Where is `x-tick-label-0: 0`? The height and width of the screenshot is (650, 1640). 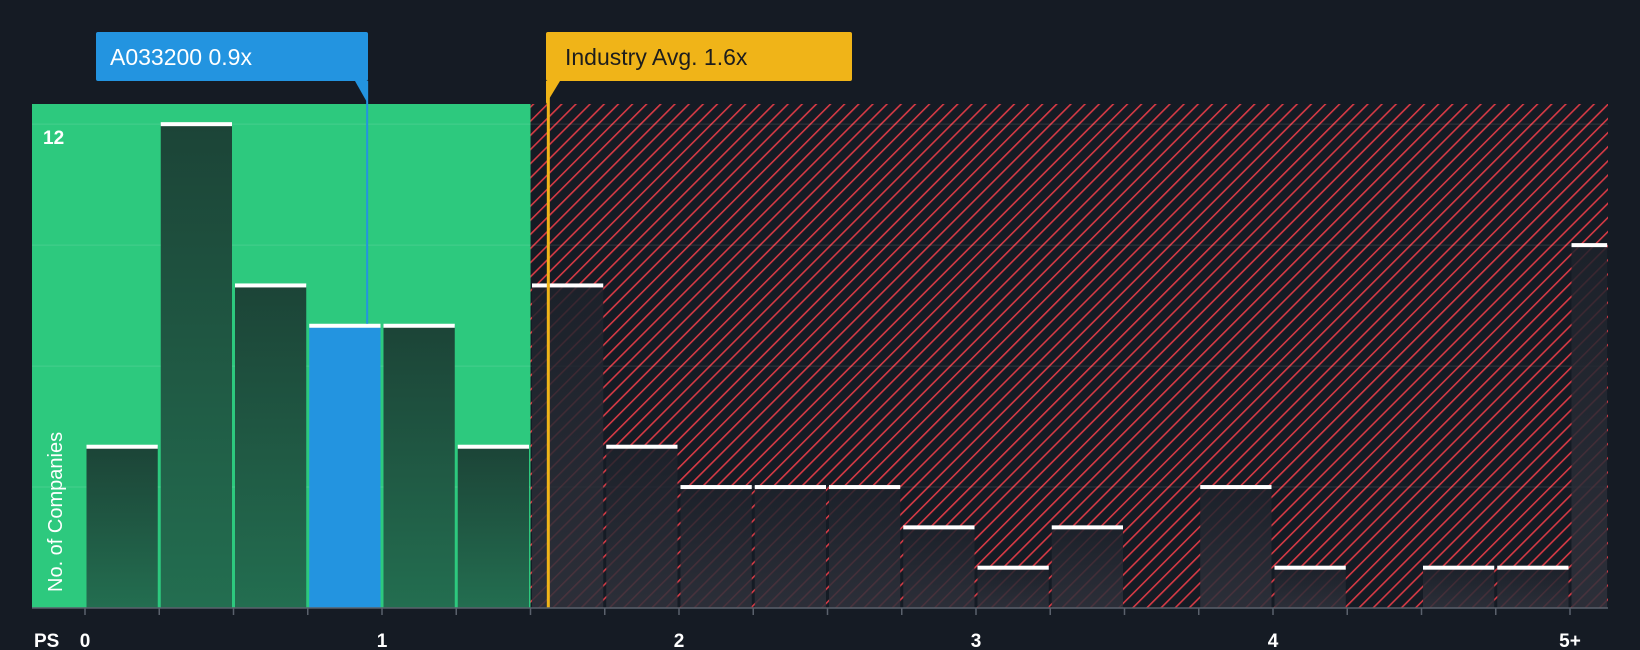
x-tick-label-0: 0 is located at coordinates (85, 640).